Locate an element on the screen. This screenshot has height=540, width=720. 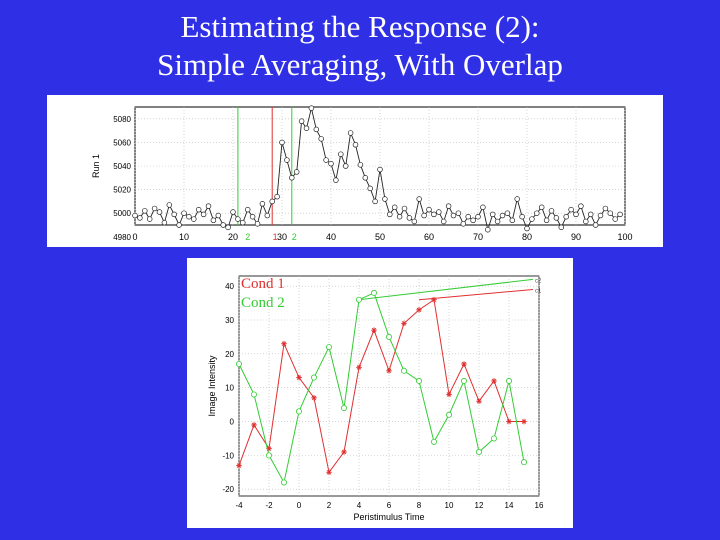
y-tick-label: 5000 is located at coordinates (122, 213).